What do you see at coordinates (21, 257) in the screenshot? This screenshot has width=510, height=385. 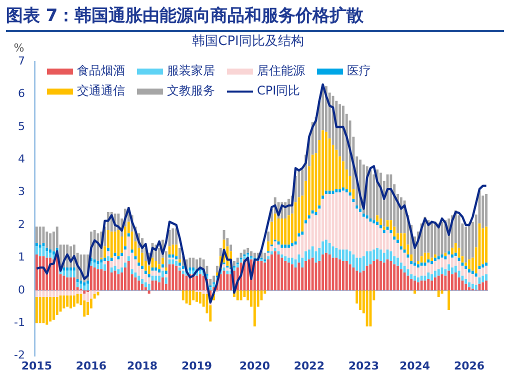 I see `y-tick-label: 1` at bounding box center [21, 257].